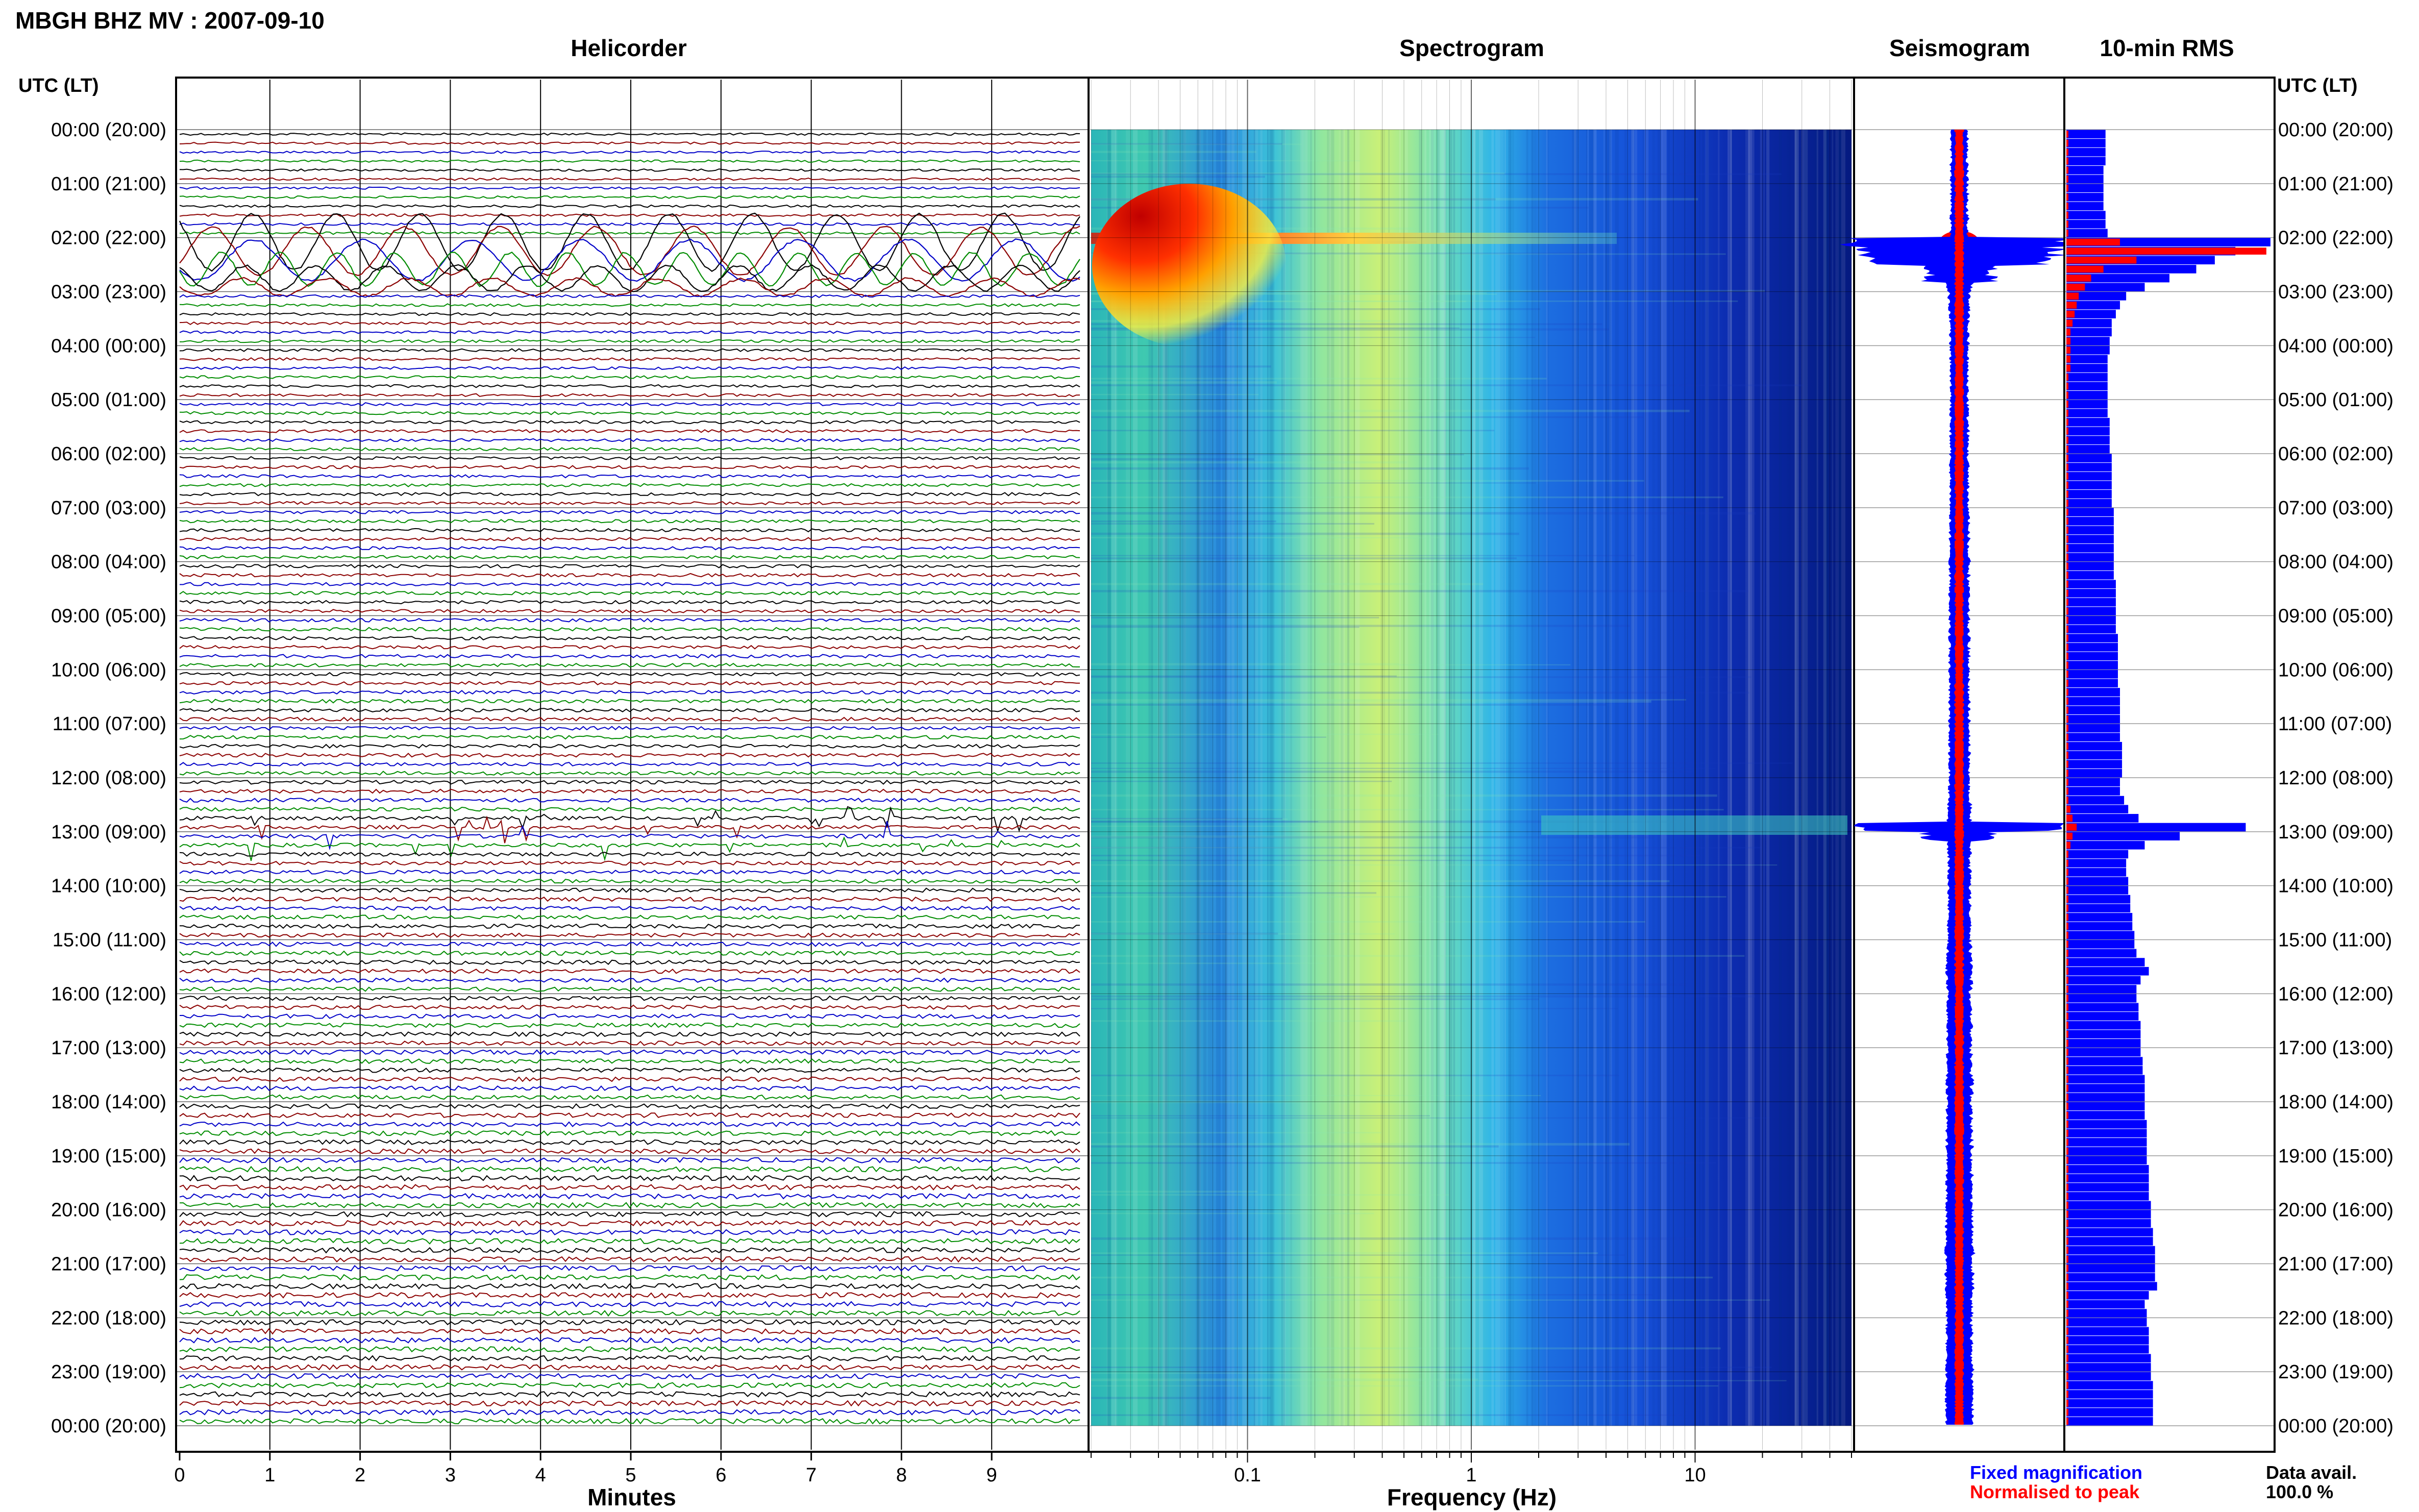 This screenshot has width=2419, height=1512. What do you see at coordinates (1695, 1475) in the screenshot?
I see `spectrogram-tick-label: 10` at bounding box center [1695, 1475].